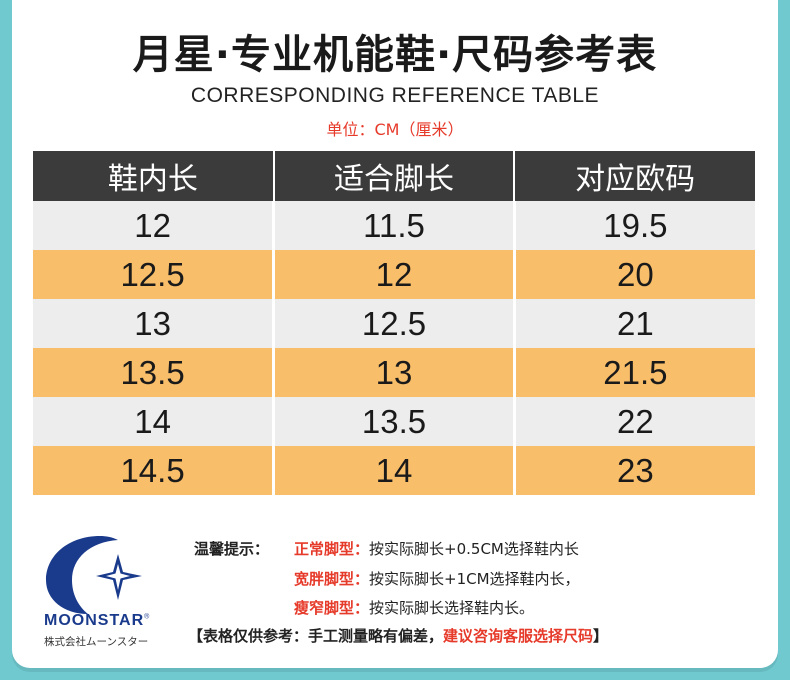  I want to click on table-row: 14.5 14 23, so click(394, 470).